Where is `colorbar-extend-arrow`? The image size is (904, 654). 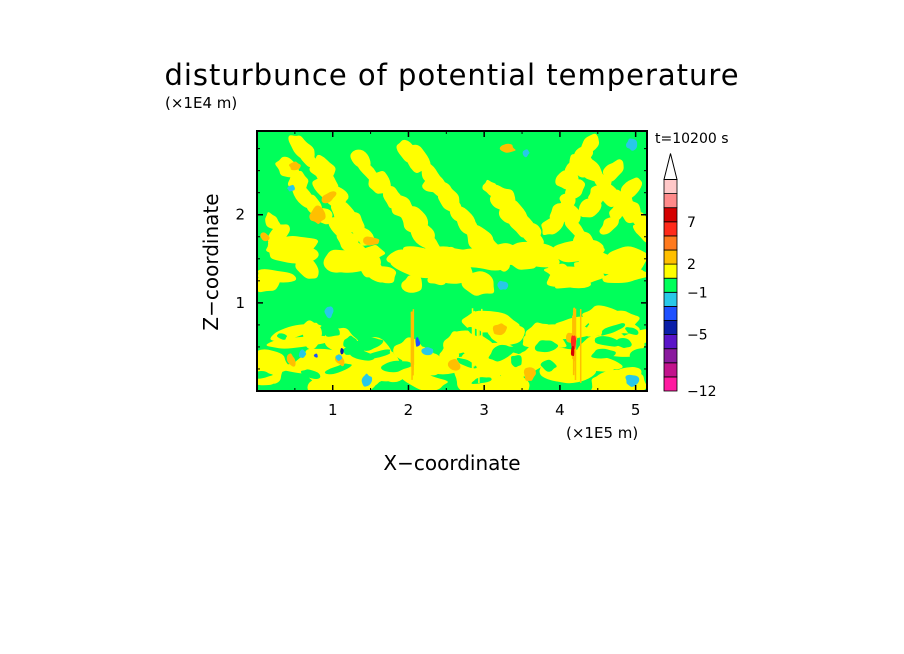 colorbar-extend-arrow is located at coordinates (670, 166).